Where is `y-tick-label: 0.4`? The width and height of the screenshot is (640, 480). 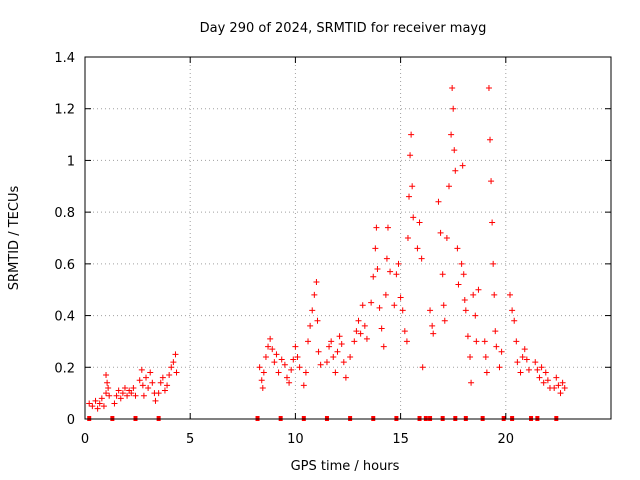 y-tick-label: 0.4 is located at coordinates (64, 317).